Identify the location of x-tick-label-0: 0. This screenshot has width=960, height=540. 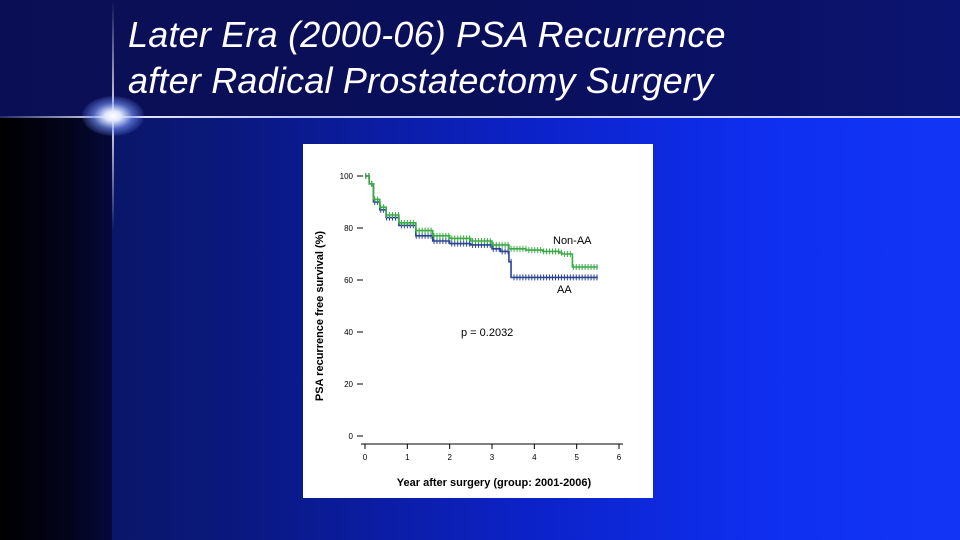
(365, 457).